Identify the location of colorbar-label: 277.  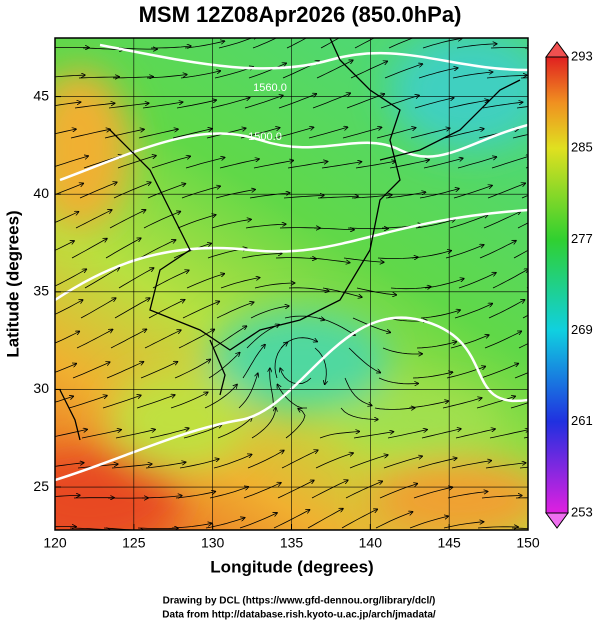
(582, 238).